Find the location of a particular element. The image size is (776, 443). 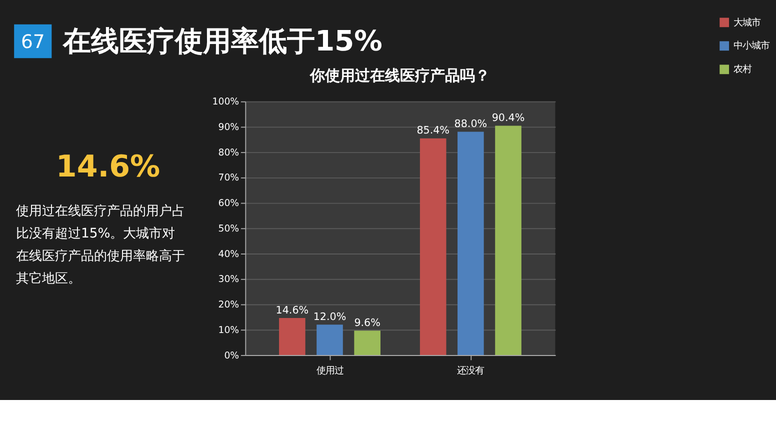

legend-label: 中小城市 is located at coordinates (752, 46).